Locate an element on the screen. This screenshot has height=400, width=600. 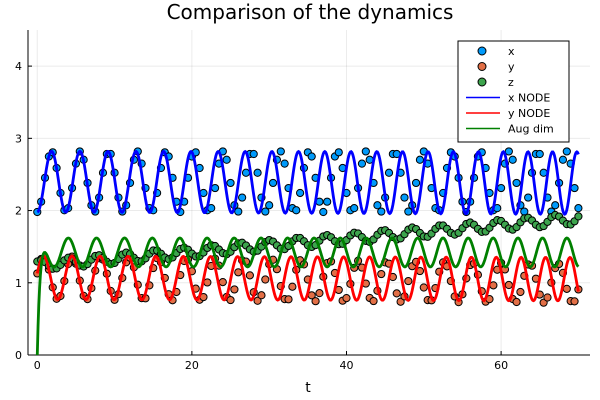
y-tick-label-2: 2 is located at coordinates (18, 211).